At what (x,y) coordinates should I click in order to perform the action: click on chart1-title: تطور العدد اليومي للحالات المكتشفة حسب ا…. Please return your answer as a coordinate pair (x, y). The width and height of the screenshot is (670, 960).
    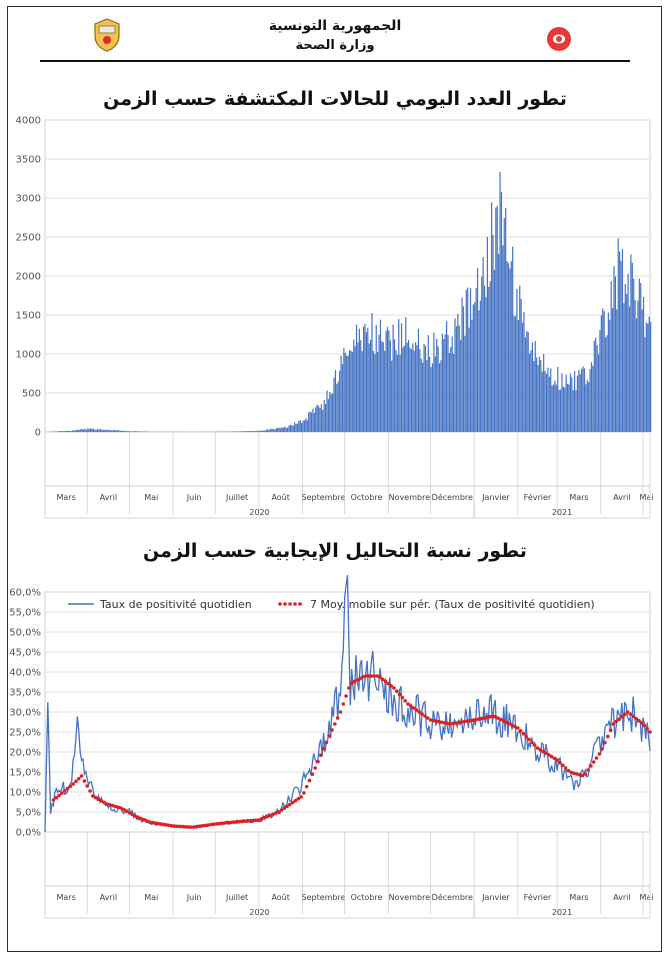
    Looking at the image, I should click on (335, 99).